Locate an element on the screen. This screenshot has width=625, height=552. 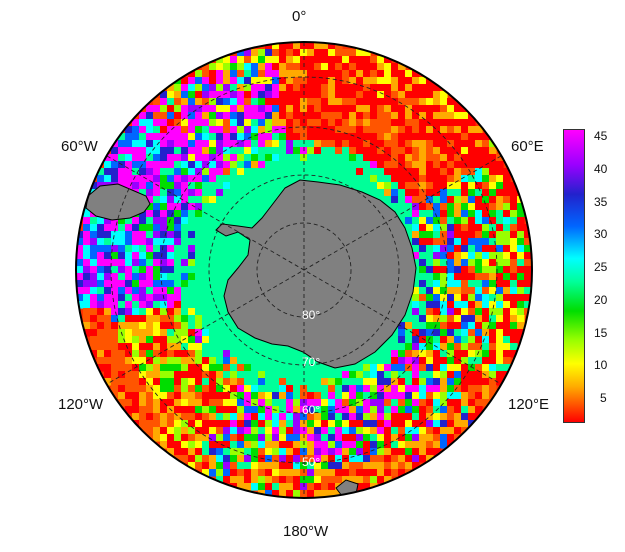
colorbar-tick-15: 15 is located at coordinates (601, 333).